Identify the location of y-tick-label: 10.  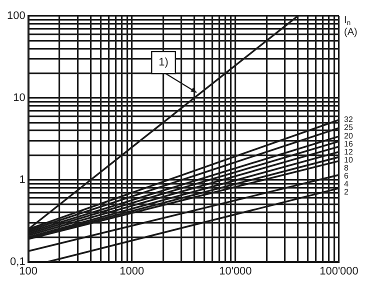
(19, 98).